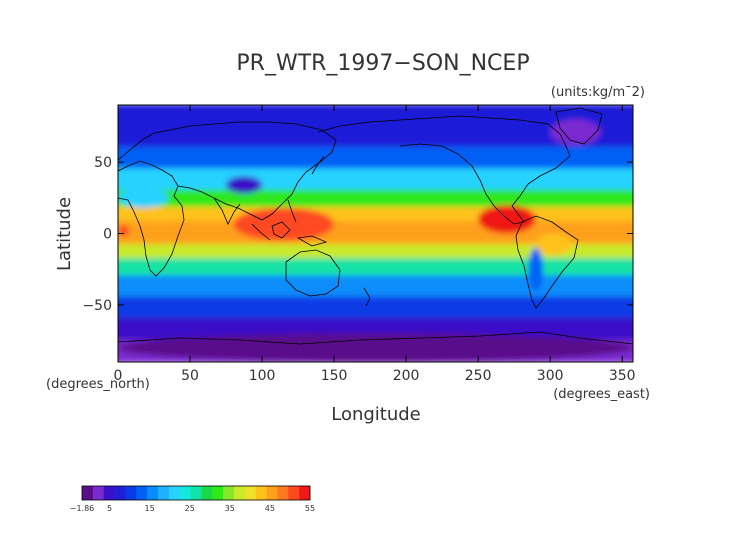 Image resolution: width=752 pixels, height=536 pixels. Describe the element at coordinates (143, 197) in the screenshot. I see `feature-sahara-dry` at that location.